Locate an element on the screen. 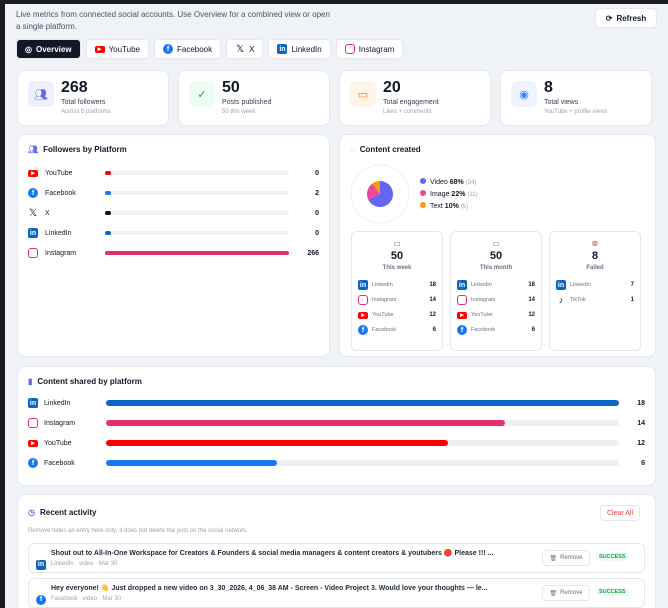 The height and width of the screenshot is (608, 668). tab-instagram: Instagram is located at coordinates (369, 49).